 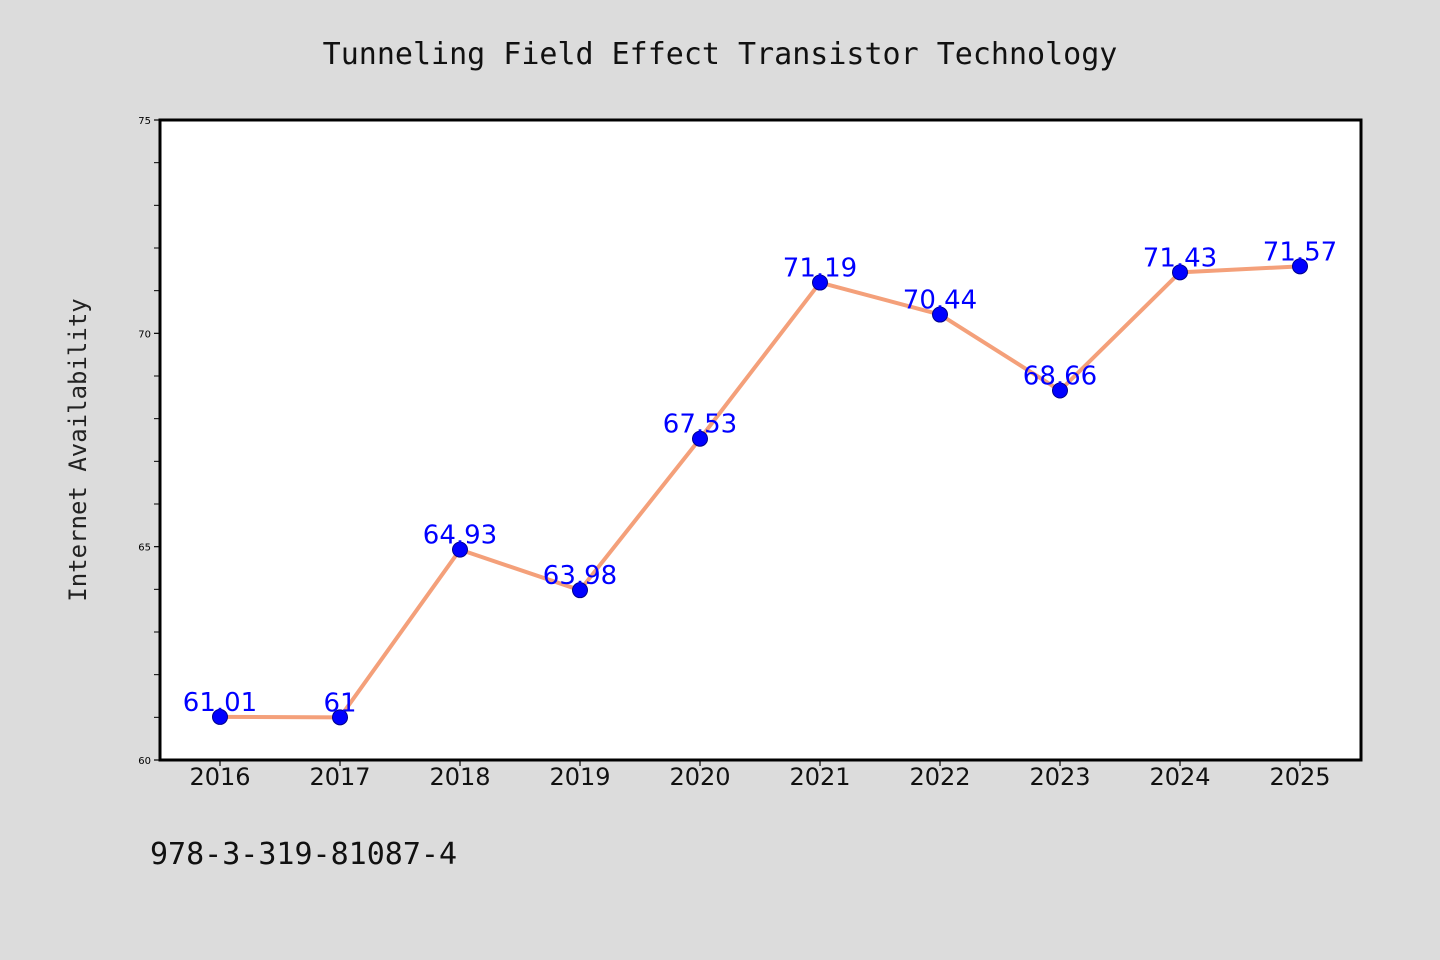 What do you see at coordinates (939, 777) in the screenshot?
I see `x-tick-label: 2022` at bounding box center [939, 777].